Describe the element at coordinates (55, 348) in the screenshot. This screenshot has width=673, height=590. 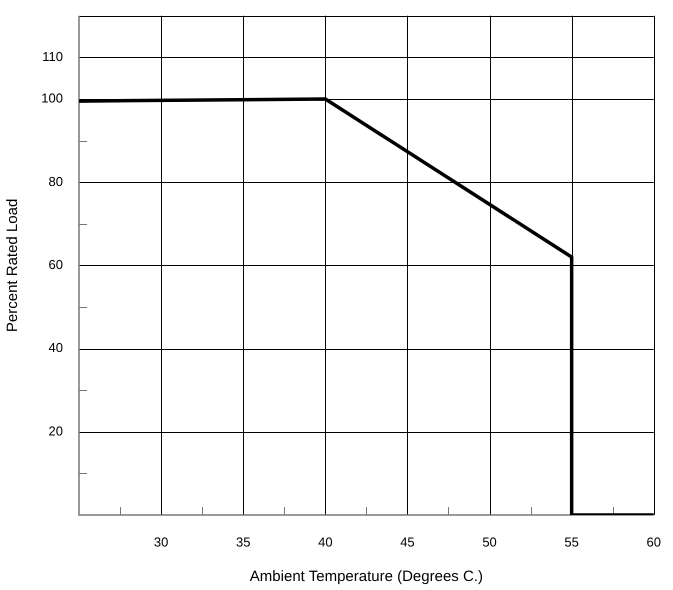
I see `y-tick-label: 40` at that location.